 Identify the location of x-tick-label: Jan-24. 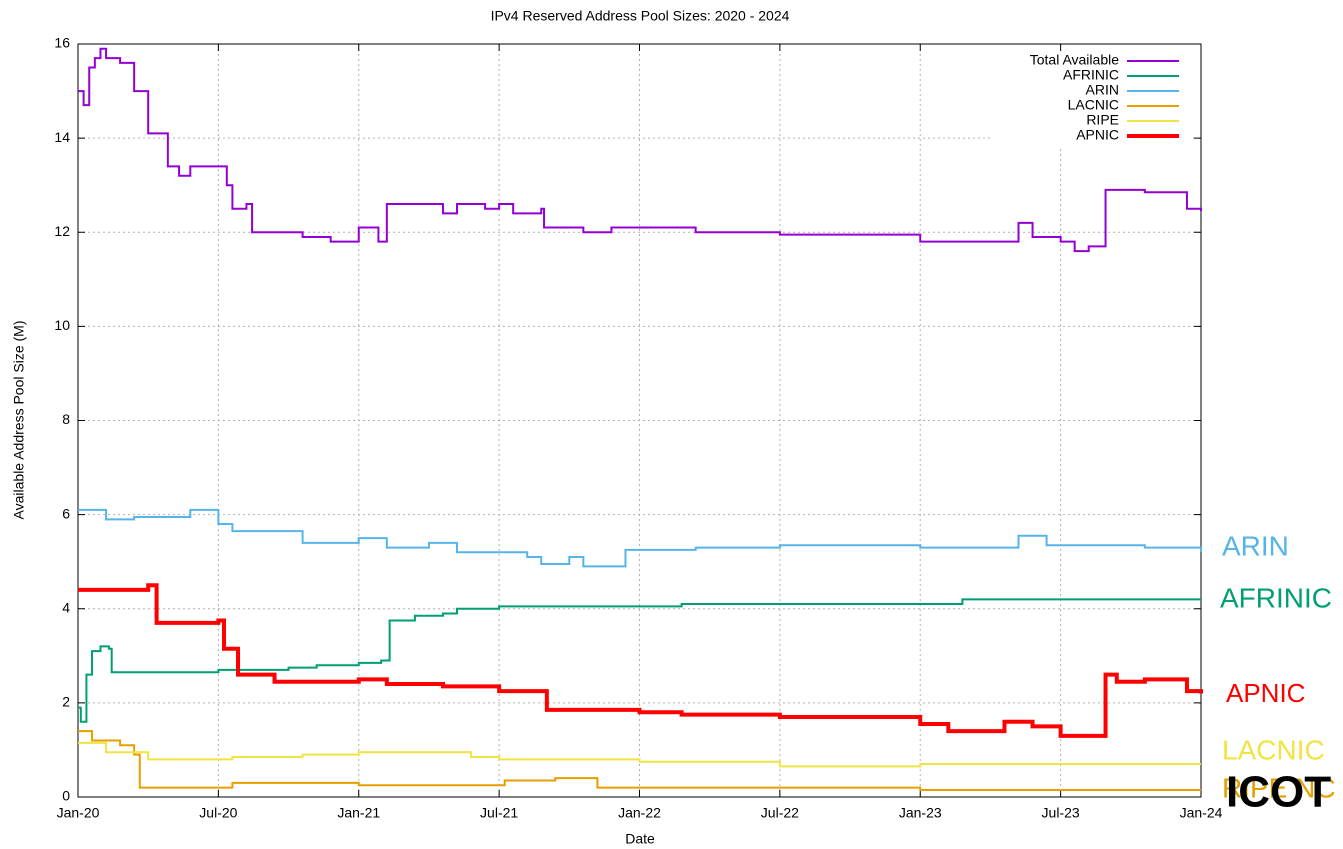
(1201, 813).